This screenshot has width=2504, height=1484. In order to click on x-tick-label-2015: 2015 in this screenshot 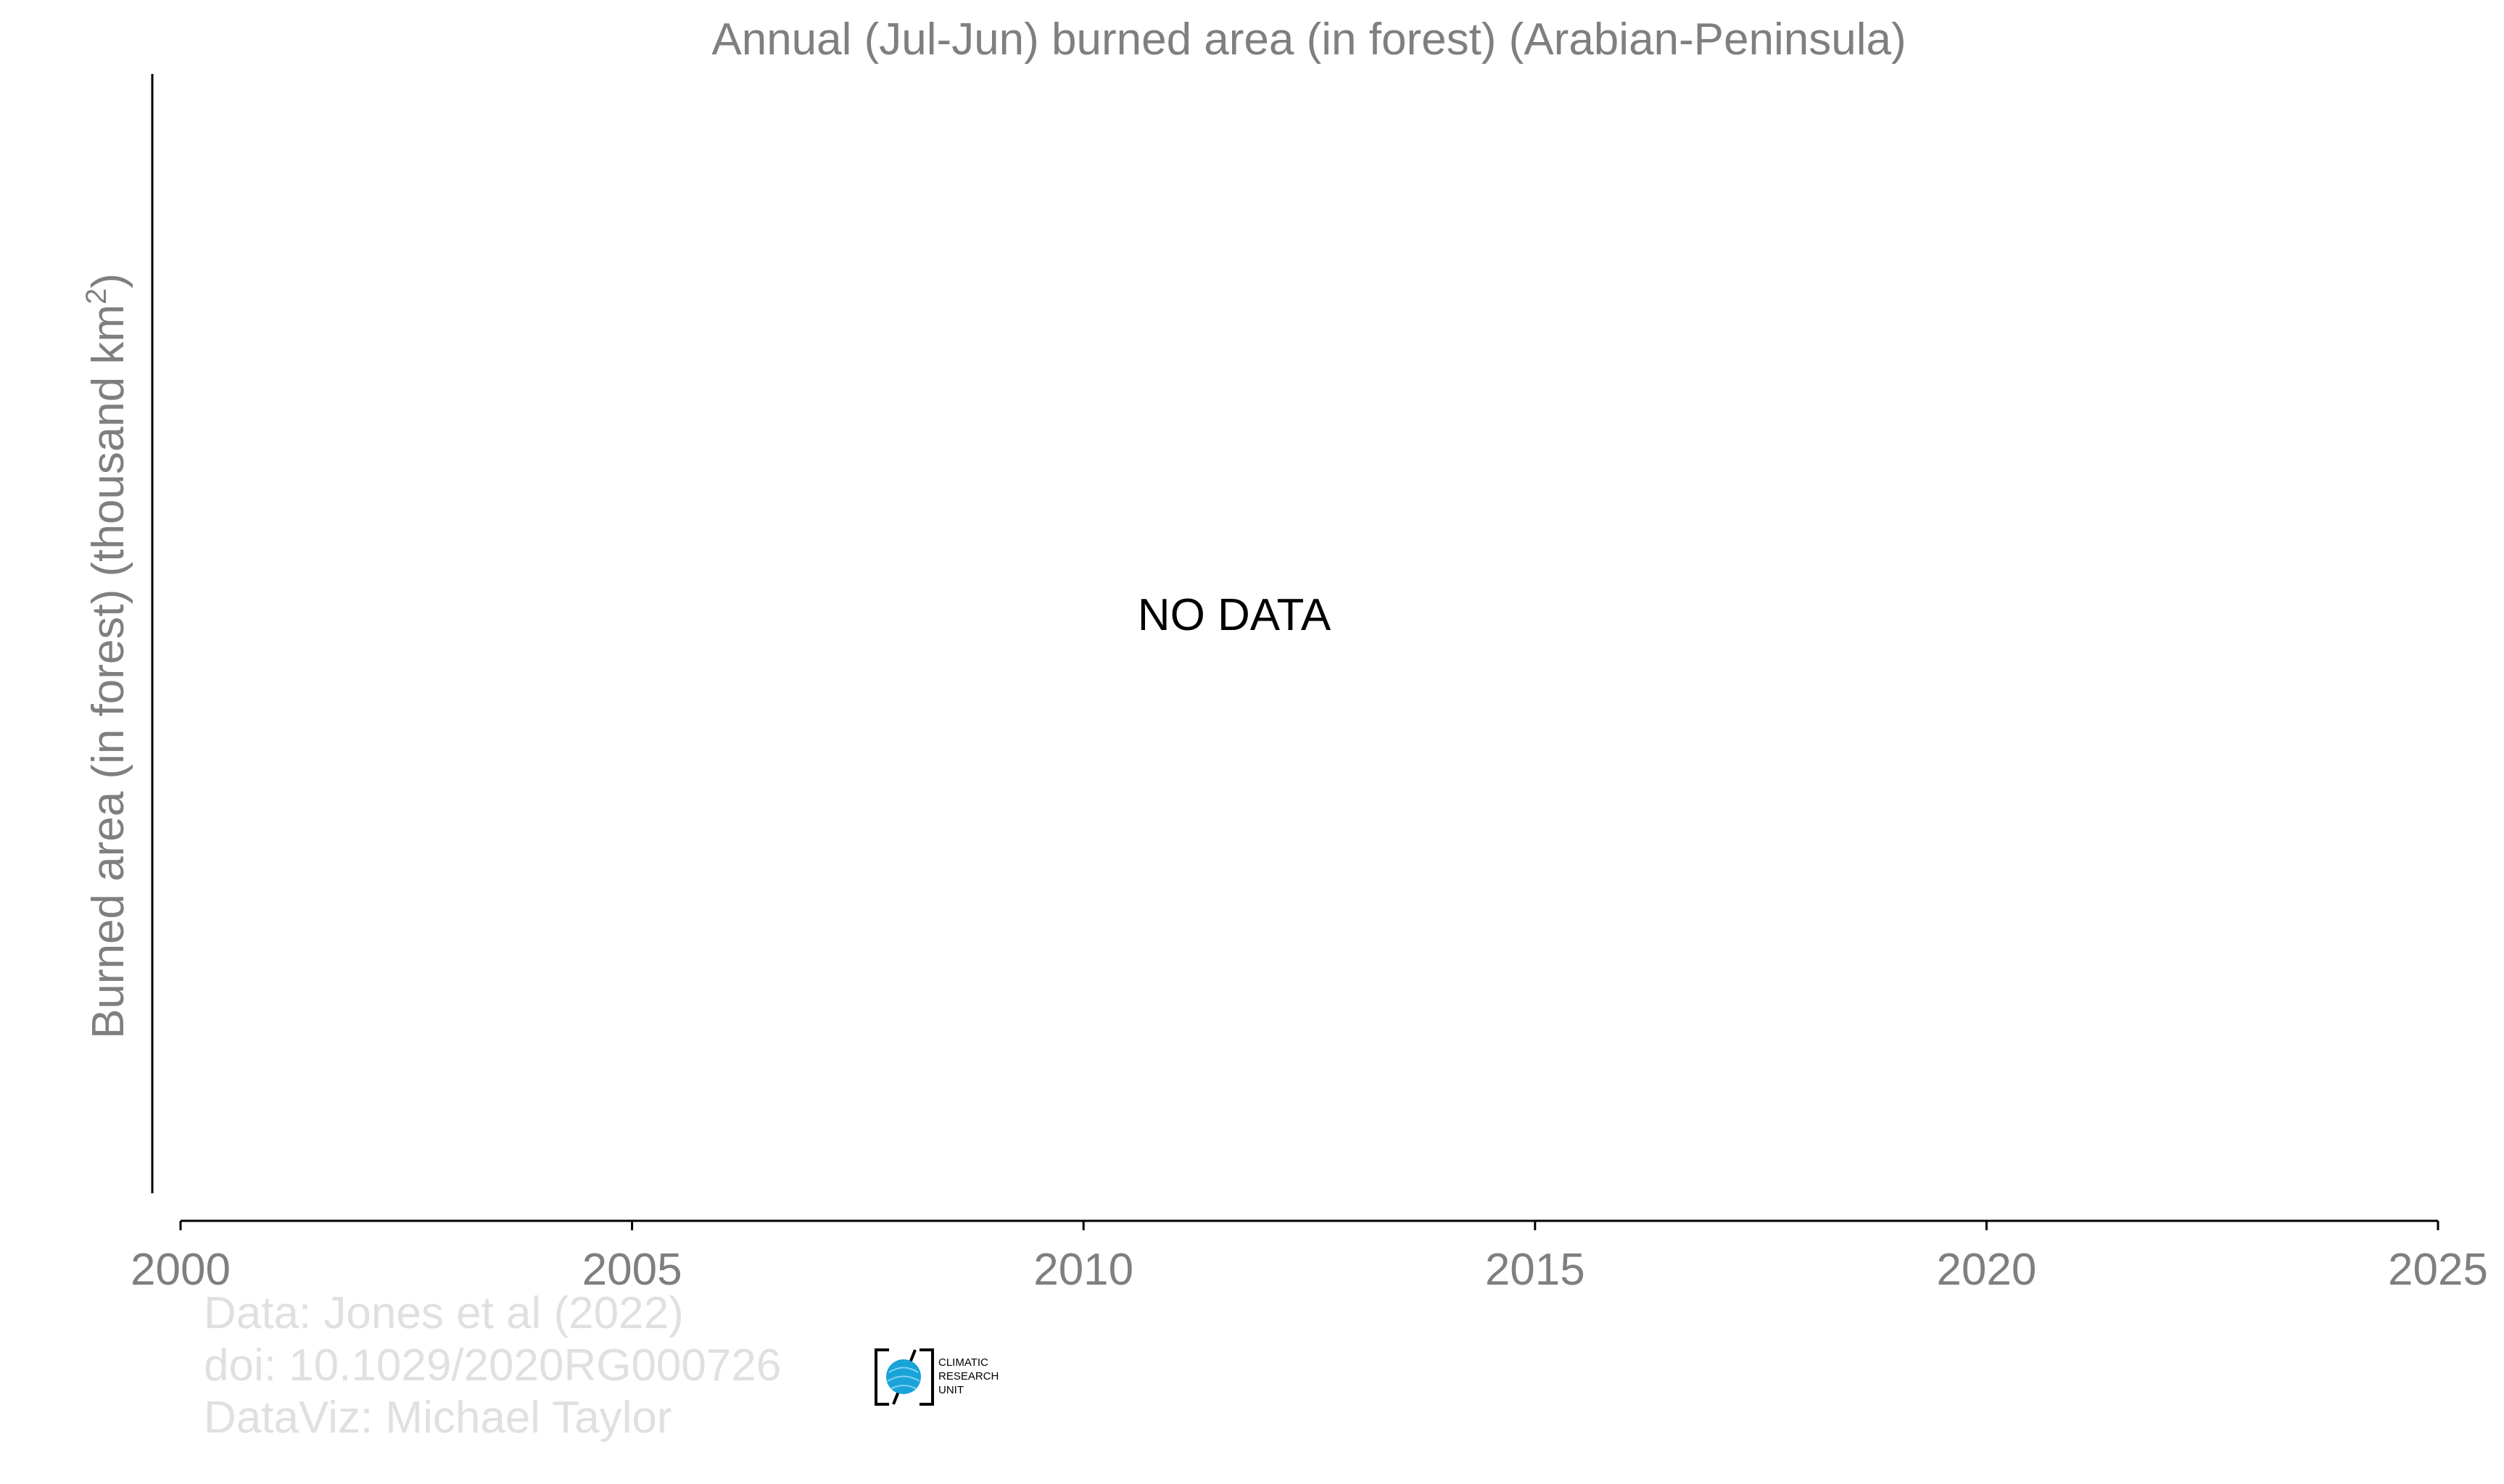, I will do `click(1535, 1270)`.